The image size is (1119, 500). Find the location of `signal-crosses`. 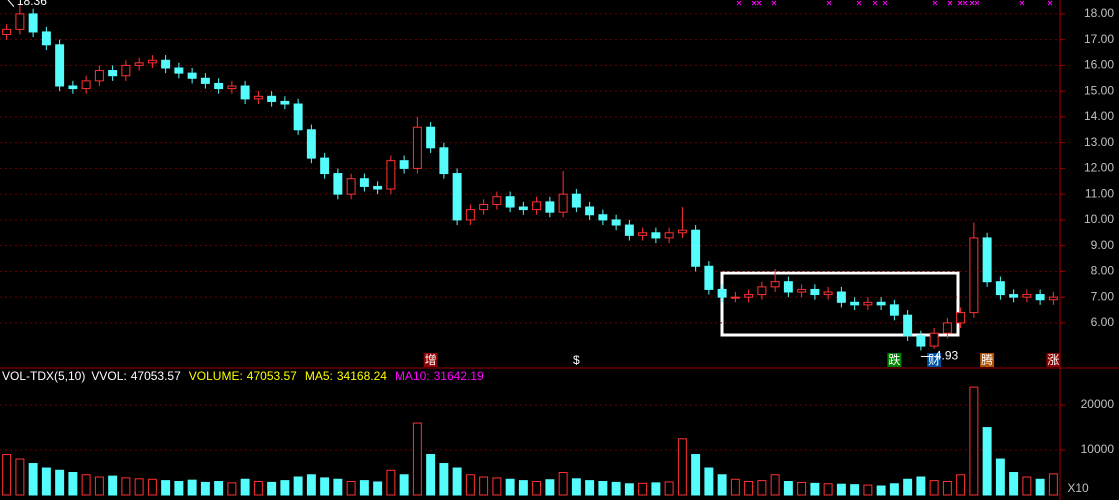

signal-crosses is located at coordinates (894, 3).